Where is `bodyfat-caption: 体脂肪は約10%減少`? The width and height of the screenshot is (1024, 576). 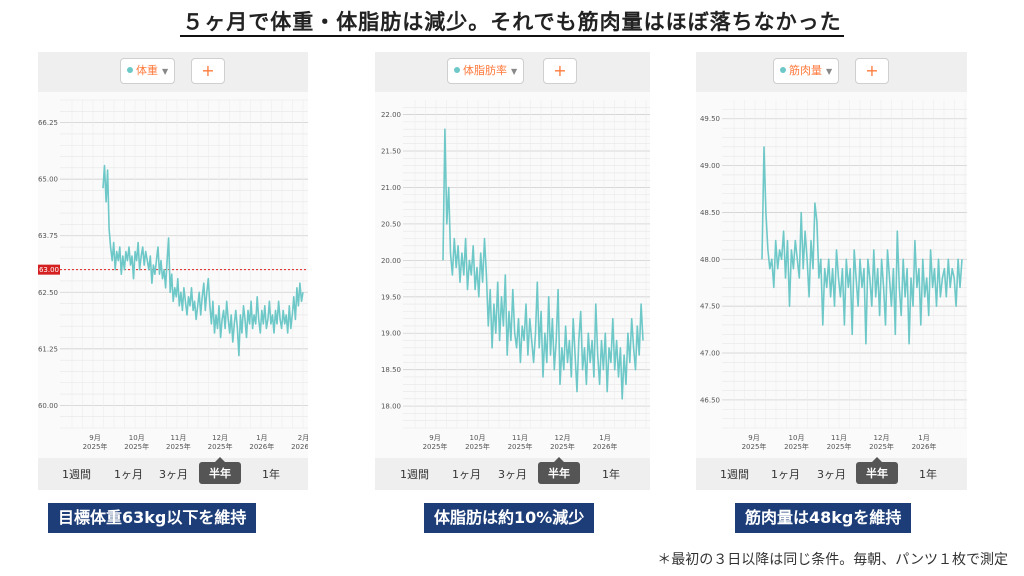 bodyfat-caption: 体脂肪は約10%減少 is located at coordinates (509, 518).